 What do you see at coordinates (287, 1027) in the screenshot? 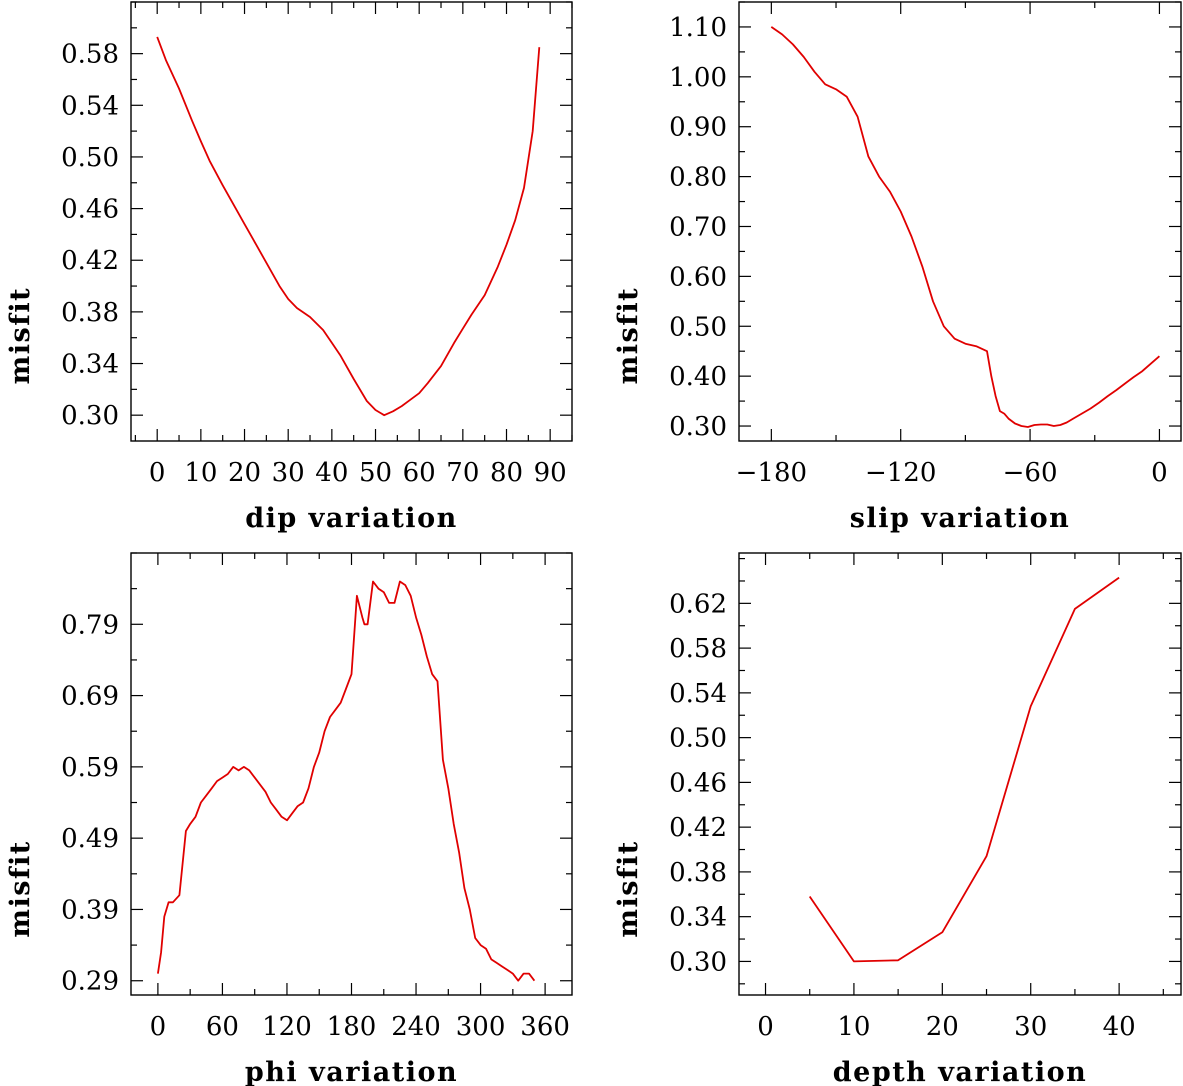
I see `phi-x-tick-label: 120` at bounding box center [287, 1027].